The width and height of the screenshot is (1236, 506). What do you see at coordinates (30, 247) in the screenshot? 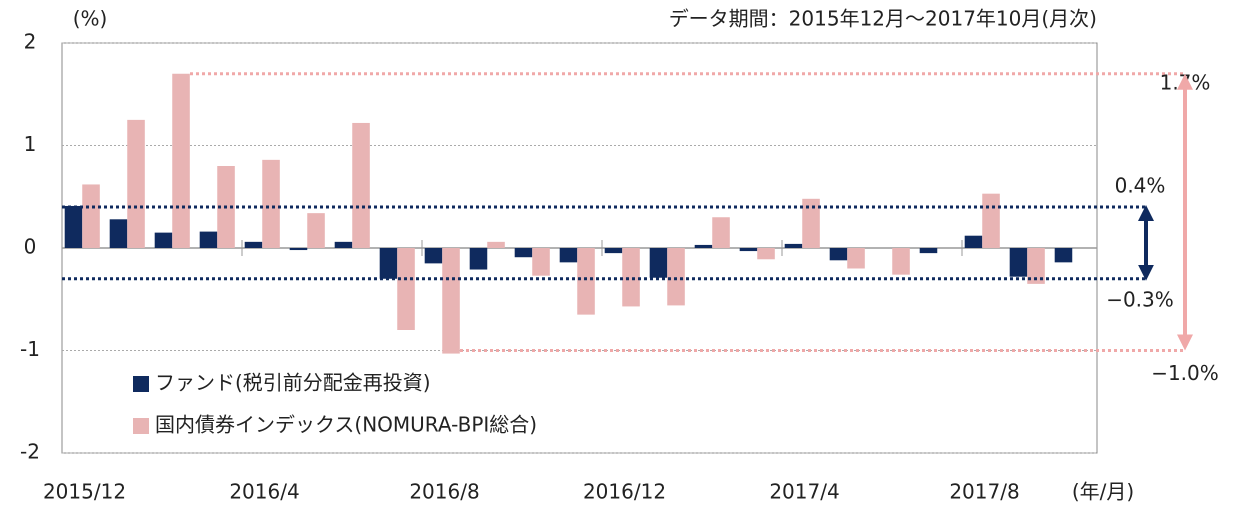
I see `y-tick-label: 0` at bounding box center [30, 247].